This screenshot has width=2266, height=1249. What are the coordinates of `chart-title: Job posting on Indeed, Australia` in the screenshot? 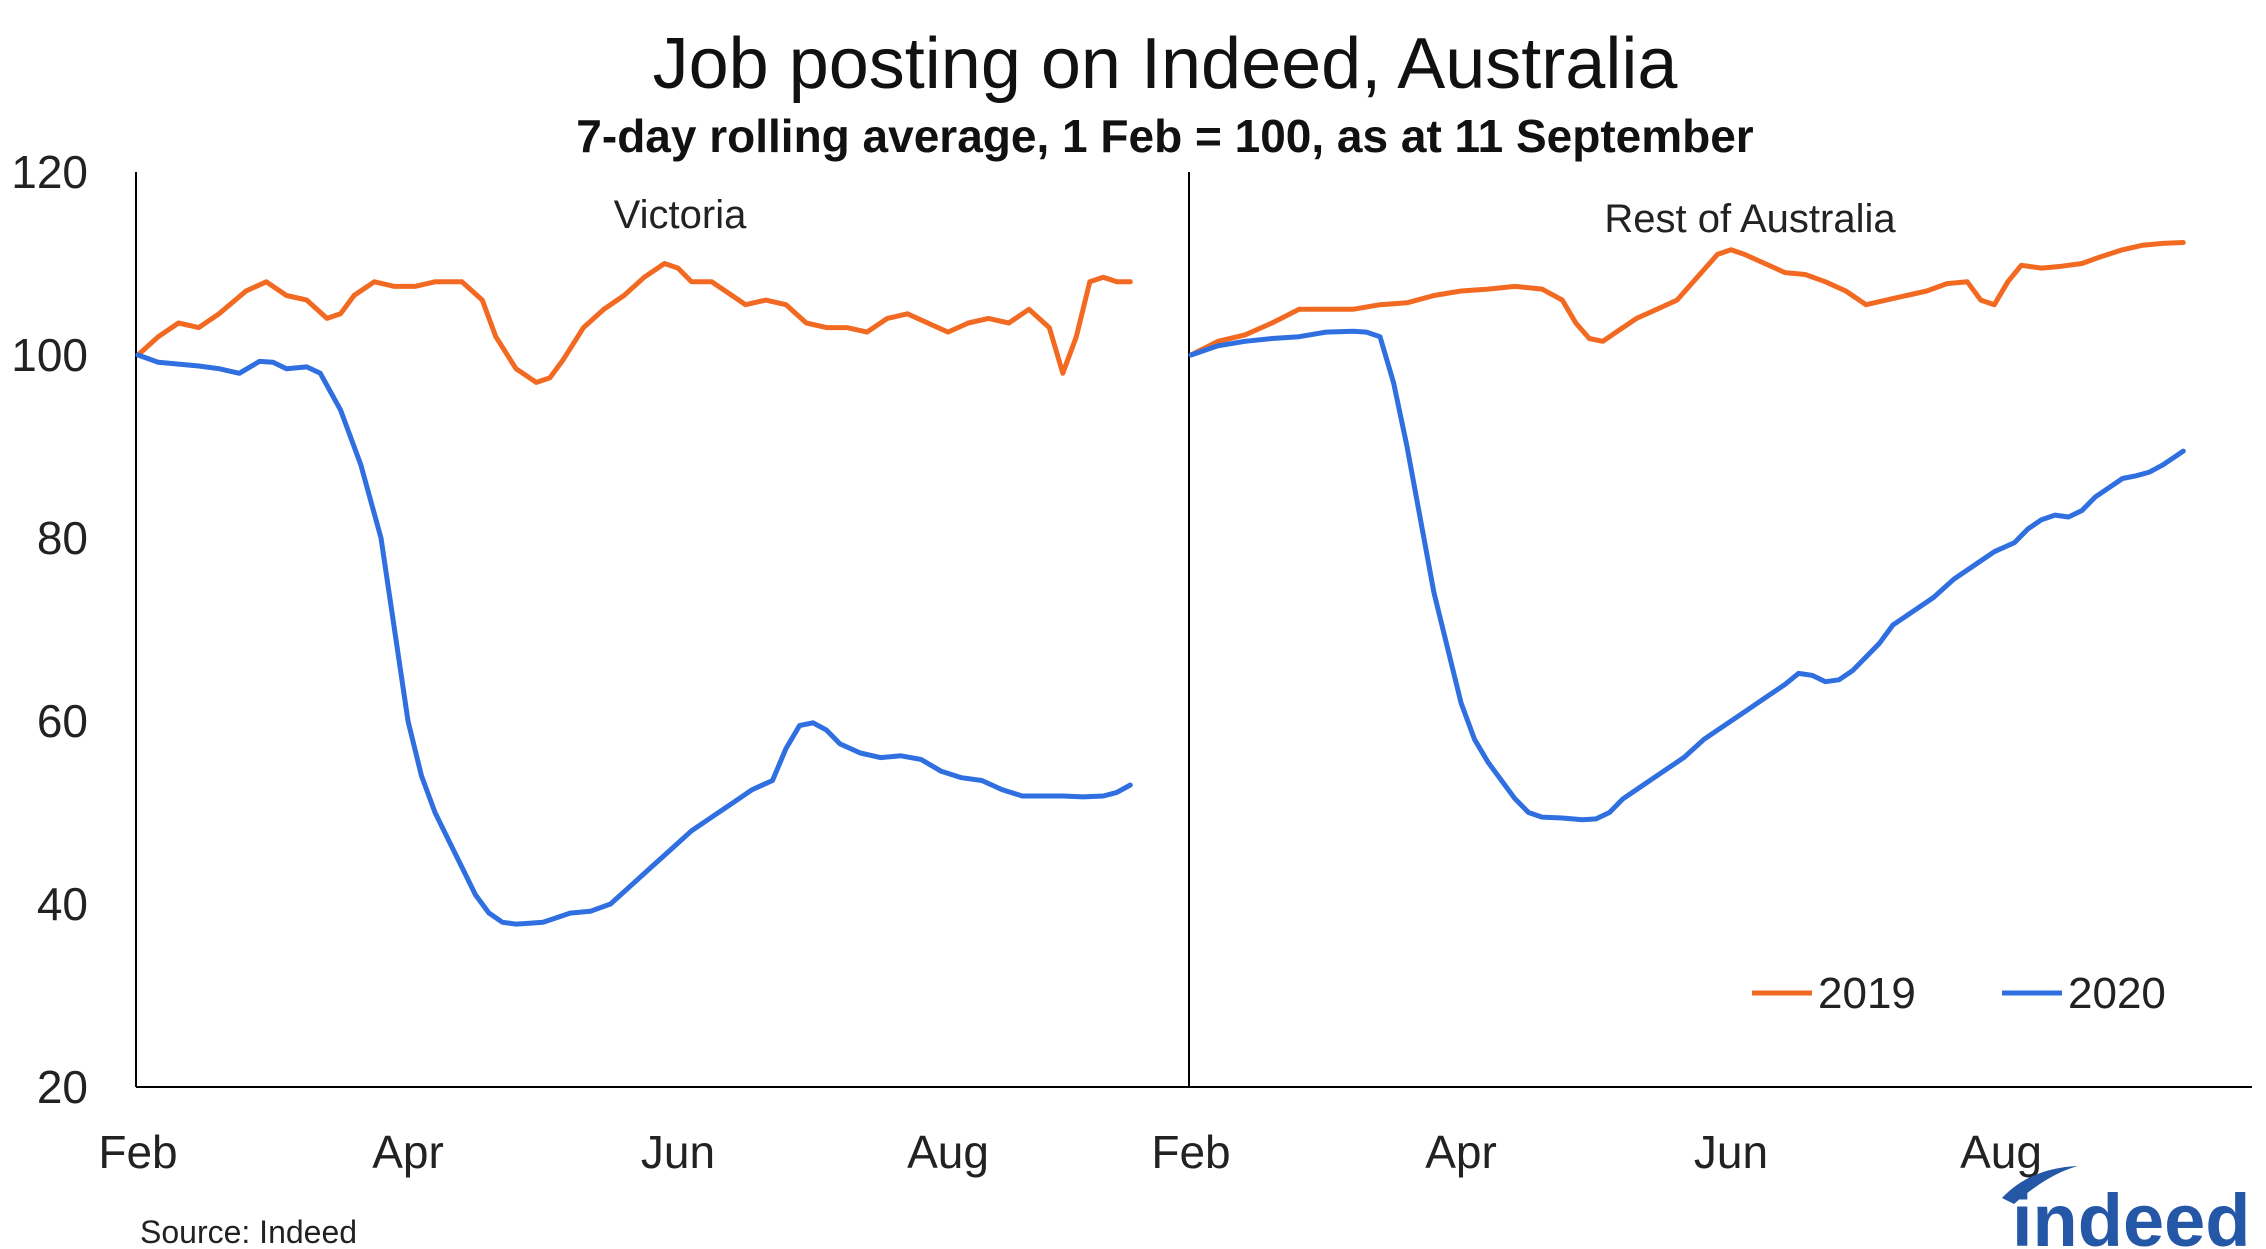 It's located at (1166, 64).